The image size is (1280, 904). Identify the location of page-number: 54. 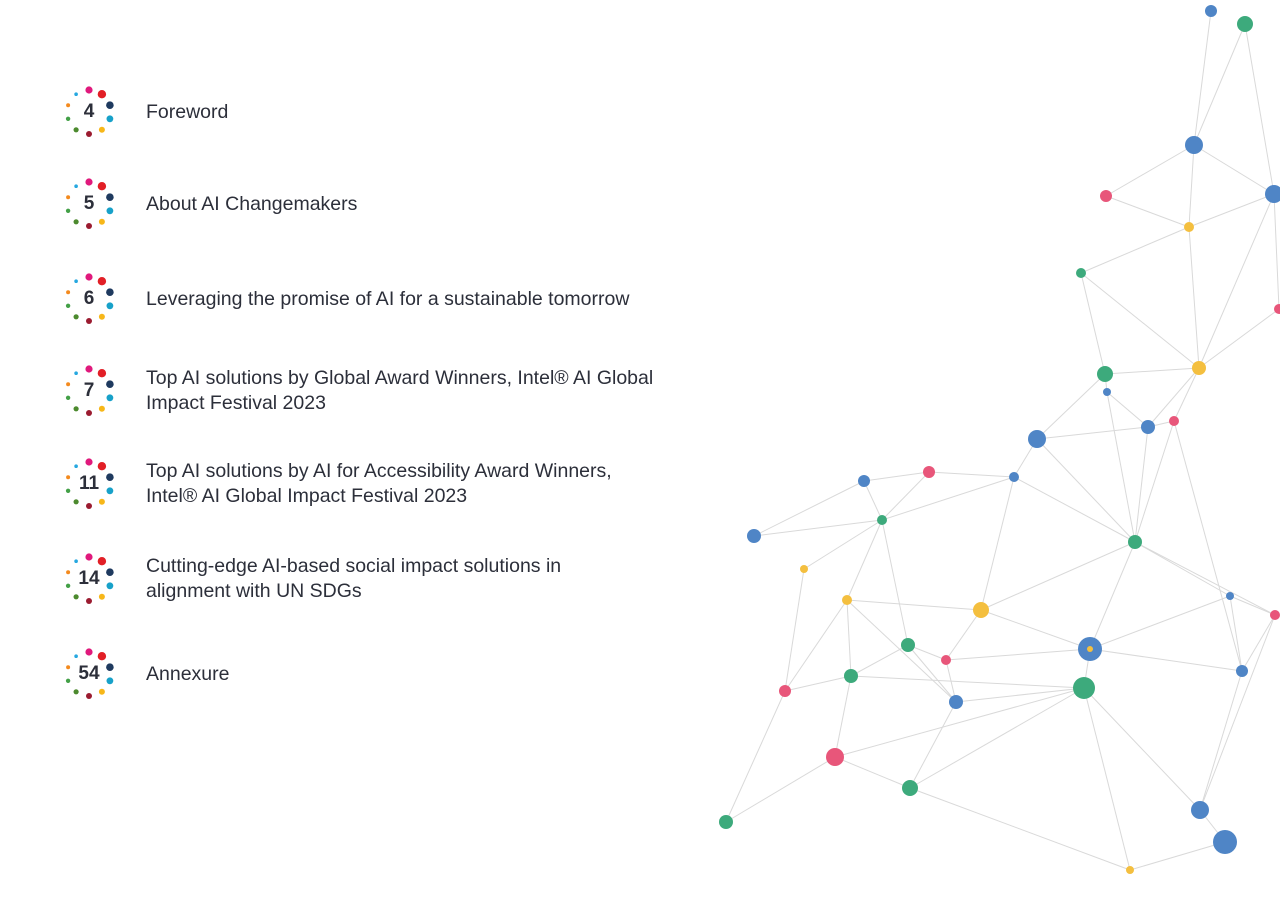
(89, 673).